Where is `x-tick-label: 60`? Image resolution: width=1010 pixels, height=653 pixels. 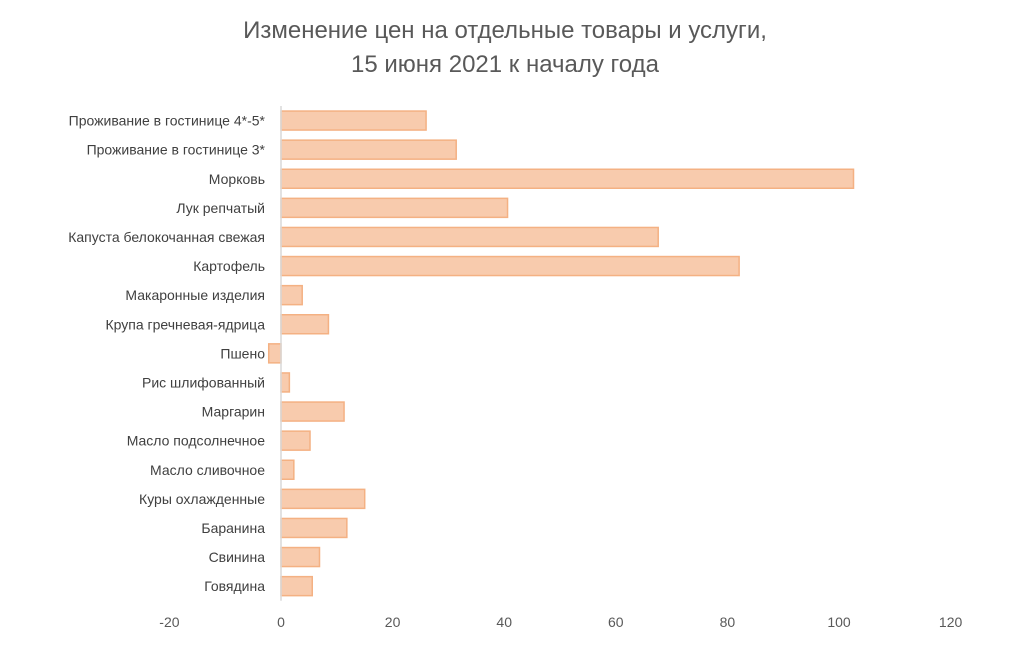
x-tick-label: 60 is located at coordinates (616, 622).